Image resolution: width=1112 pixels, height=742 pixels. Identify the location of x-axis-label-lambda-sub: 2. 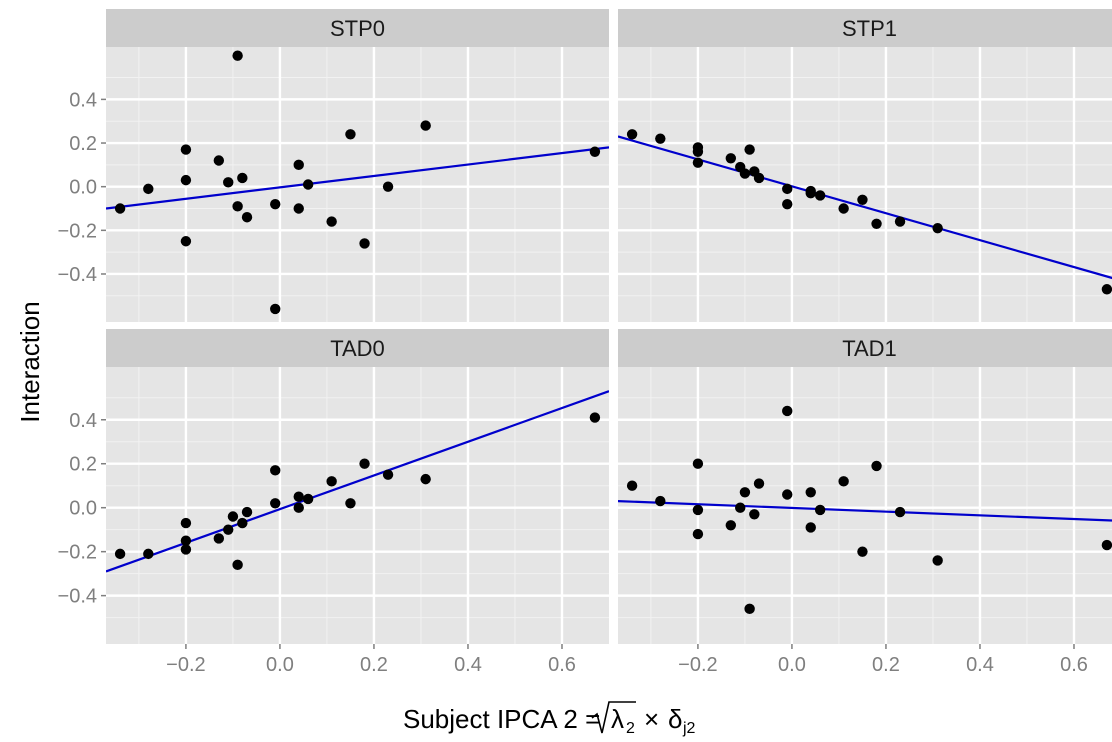
(630, 728).